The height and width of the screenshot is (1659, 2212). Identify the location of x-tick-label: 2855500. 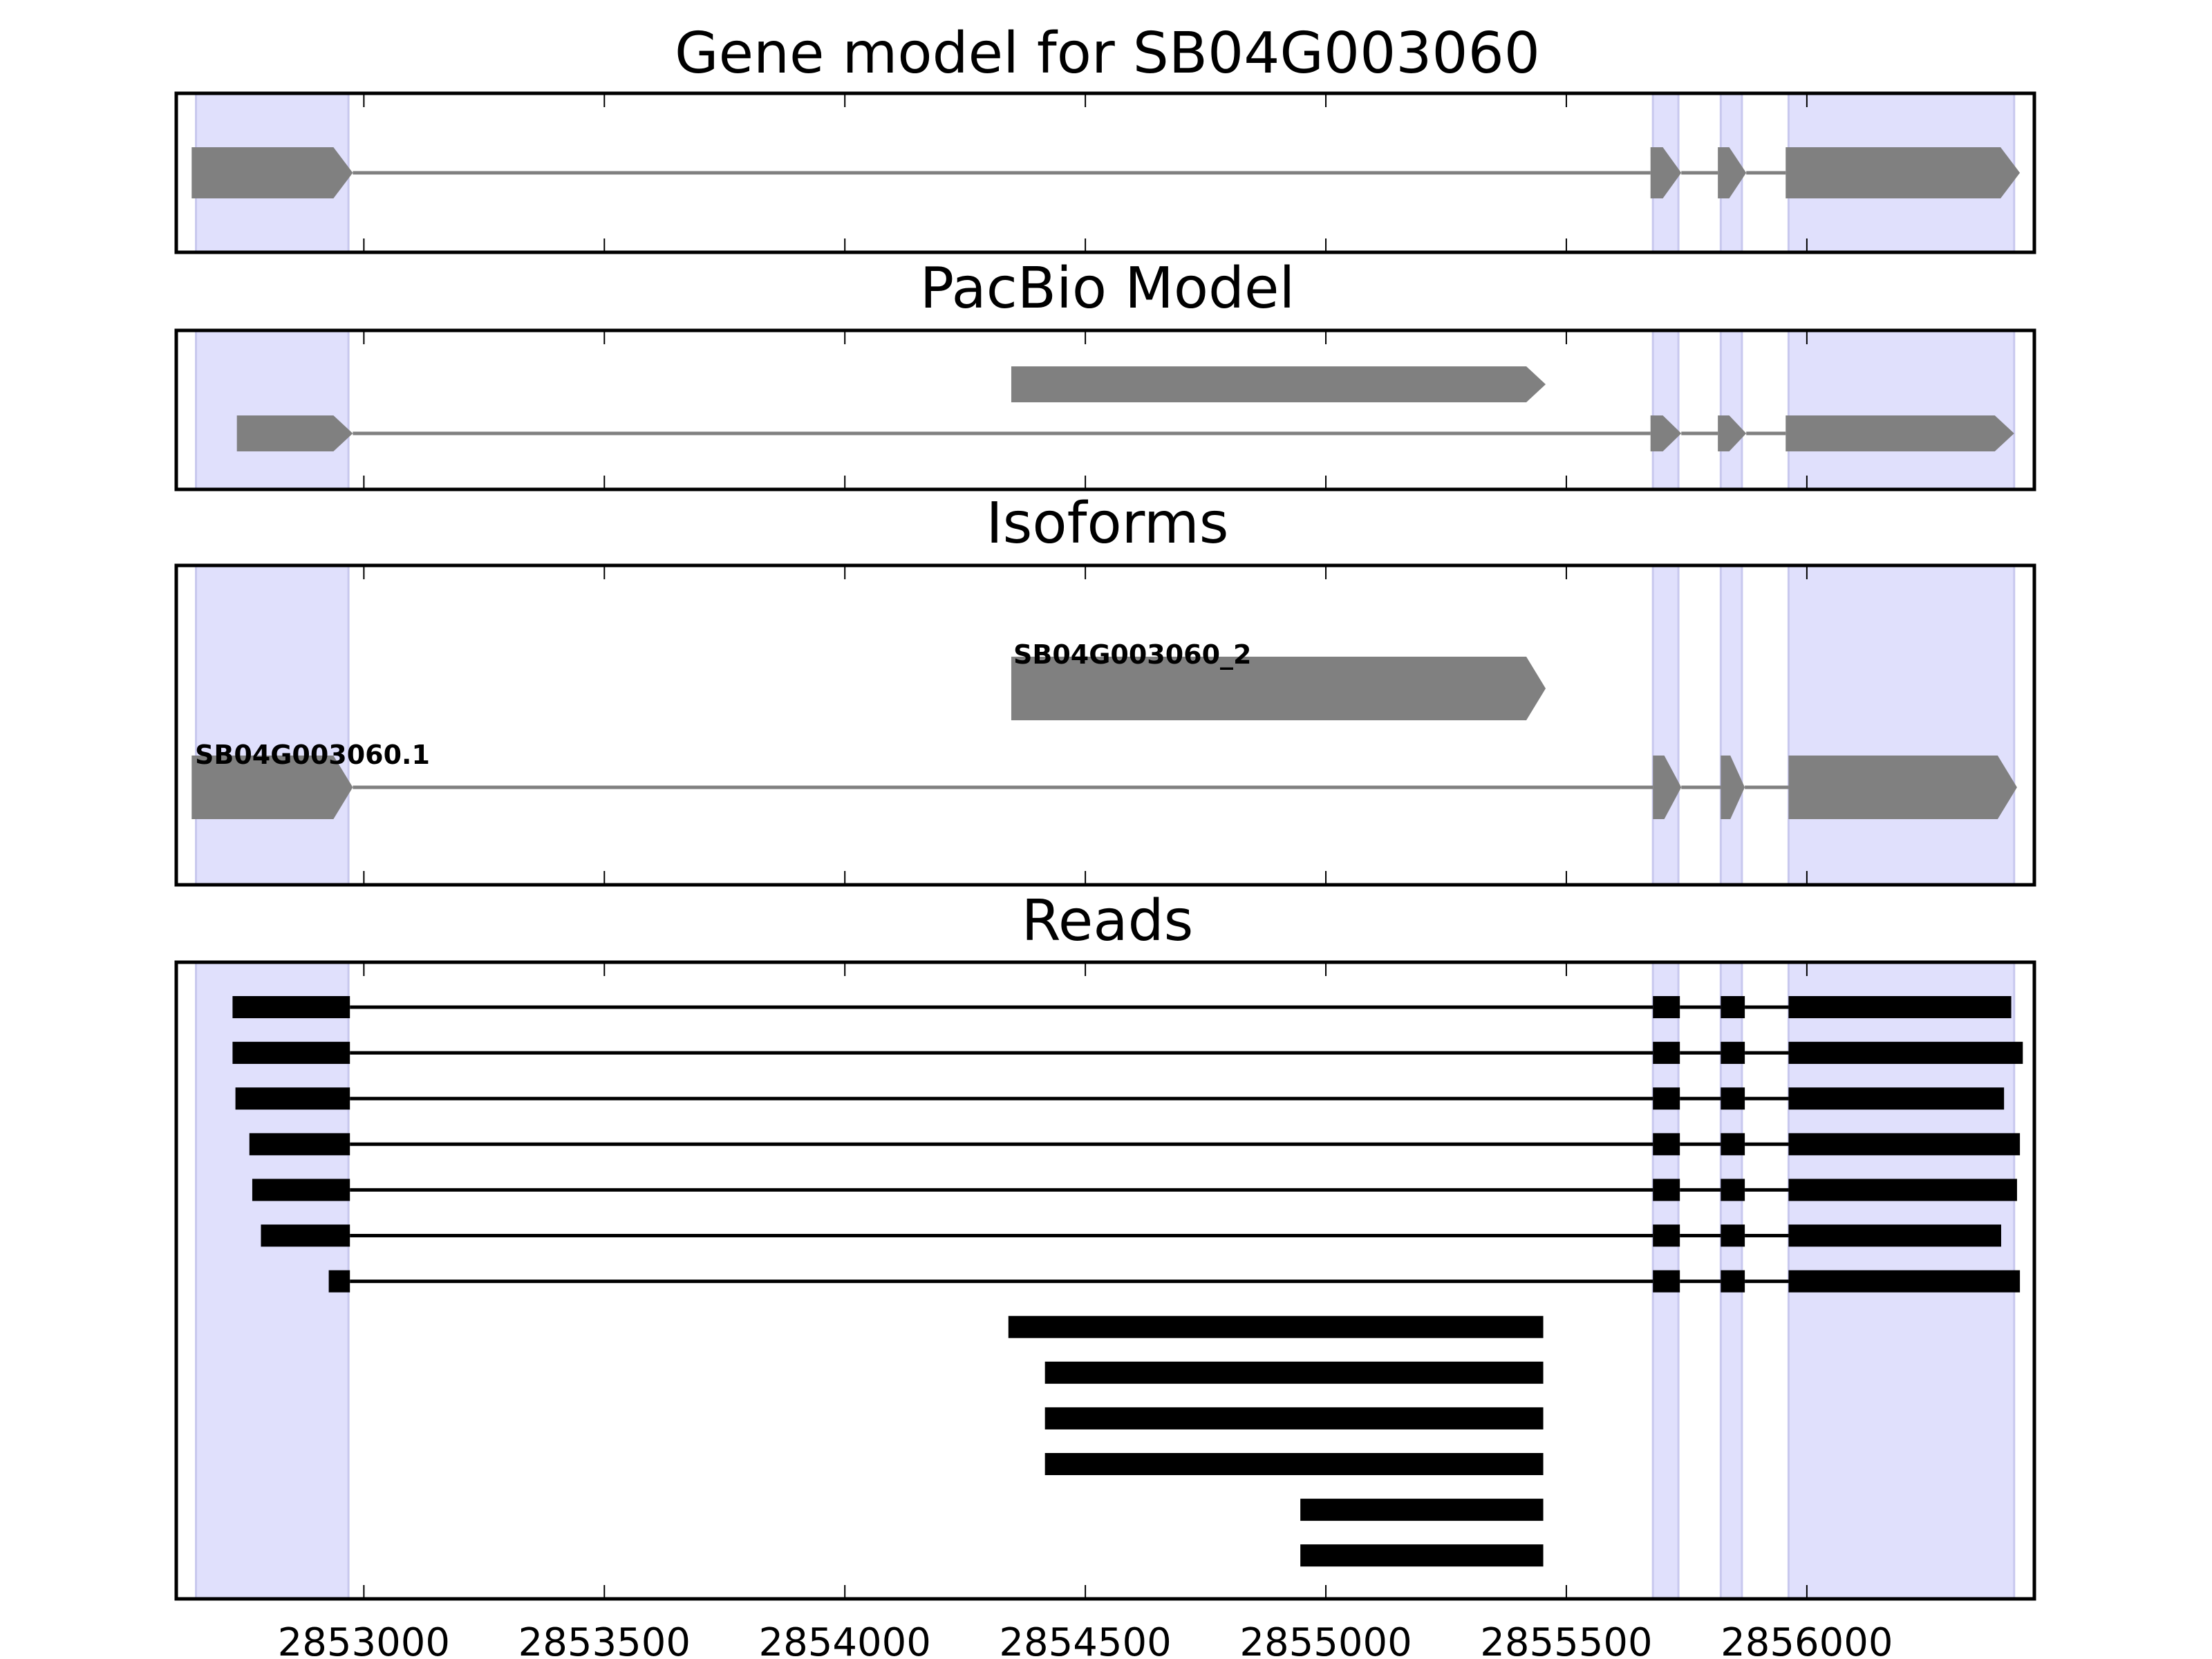
(1566, 1639).